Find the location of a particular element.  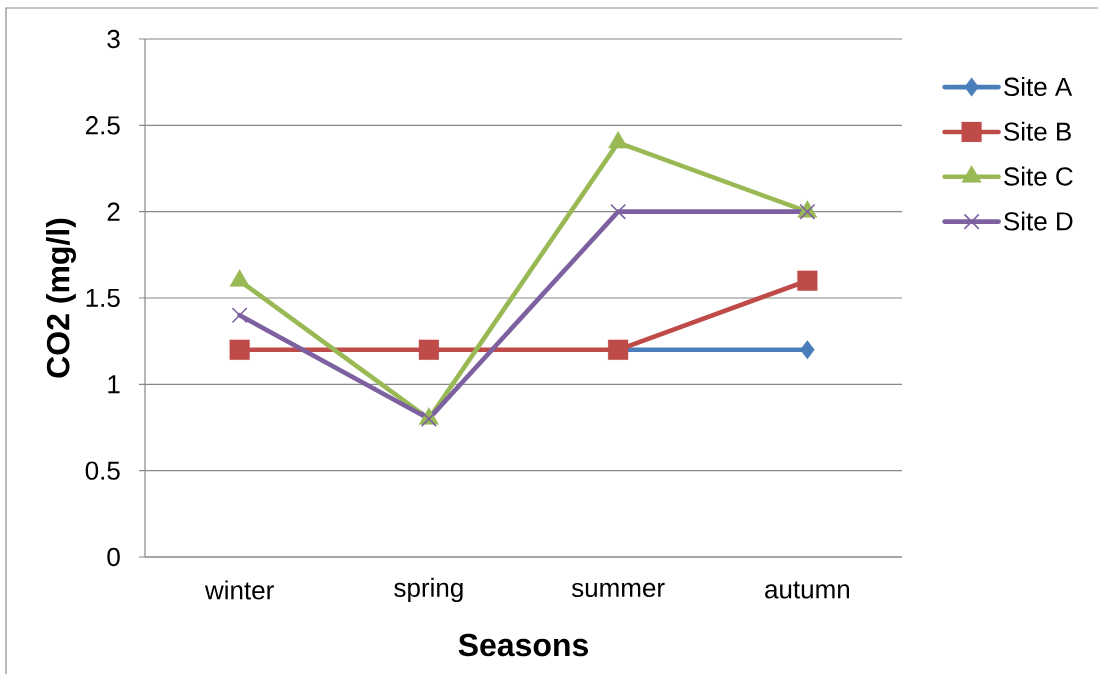

x-tick-label: spring is located at coordinates (428, 590).